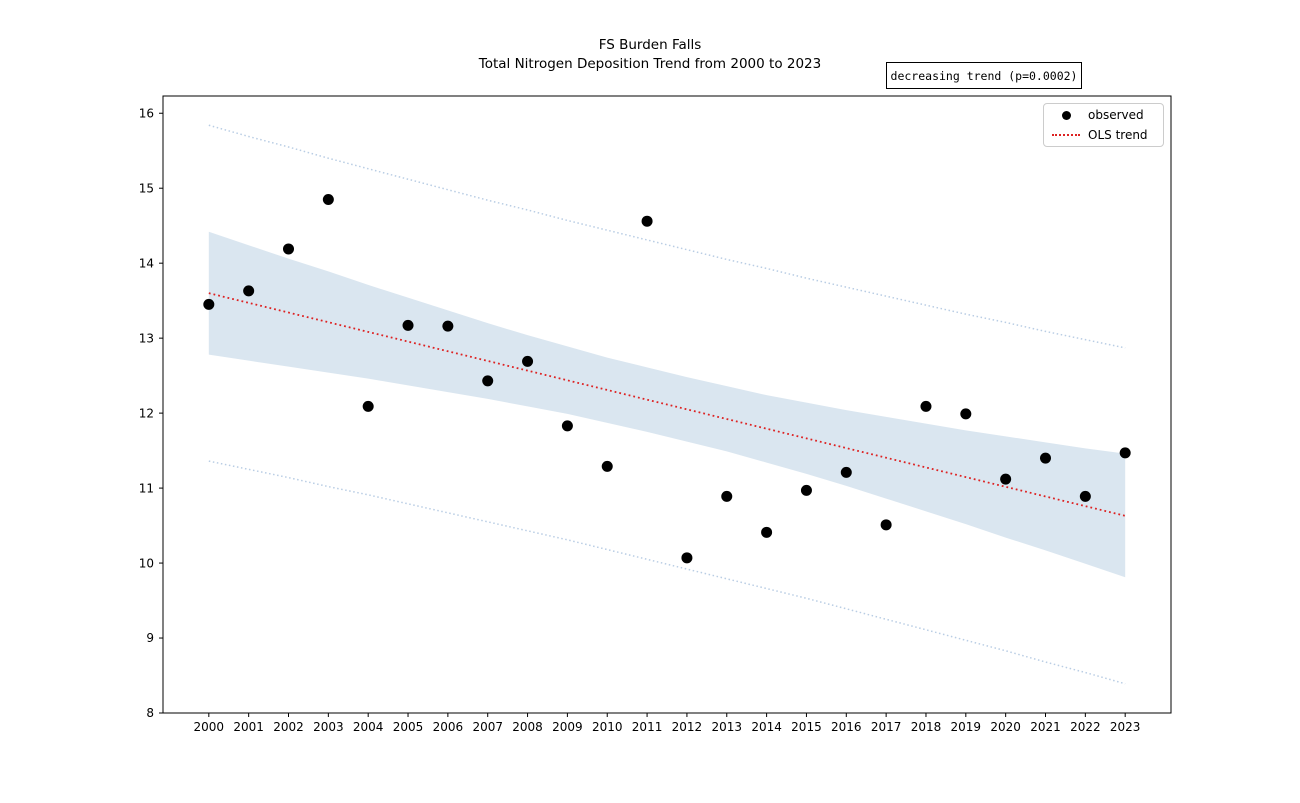 Image resolution: width=1300 pixels, height=803 pixels. Describe the element at coordinates (487, 727) in the screenshot. I see `x-tick-label: 2007` at that location.